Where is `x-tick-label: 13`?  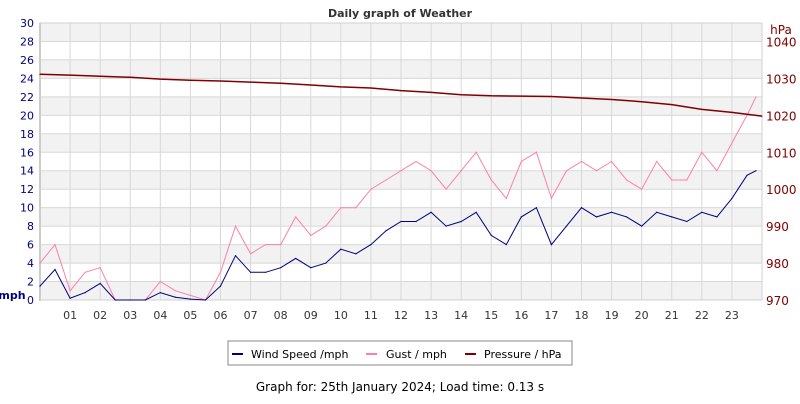
x-tick-label: 13 is located at coordinates (431, 315).